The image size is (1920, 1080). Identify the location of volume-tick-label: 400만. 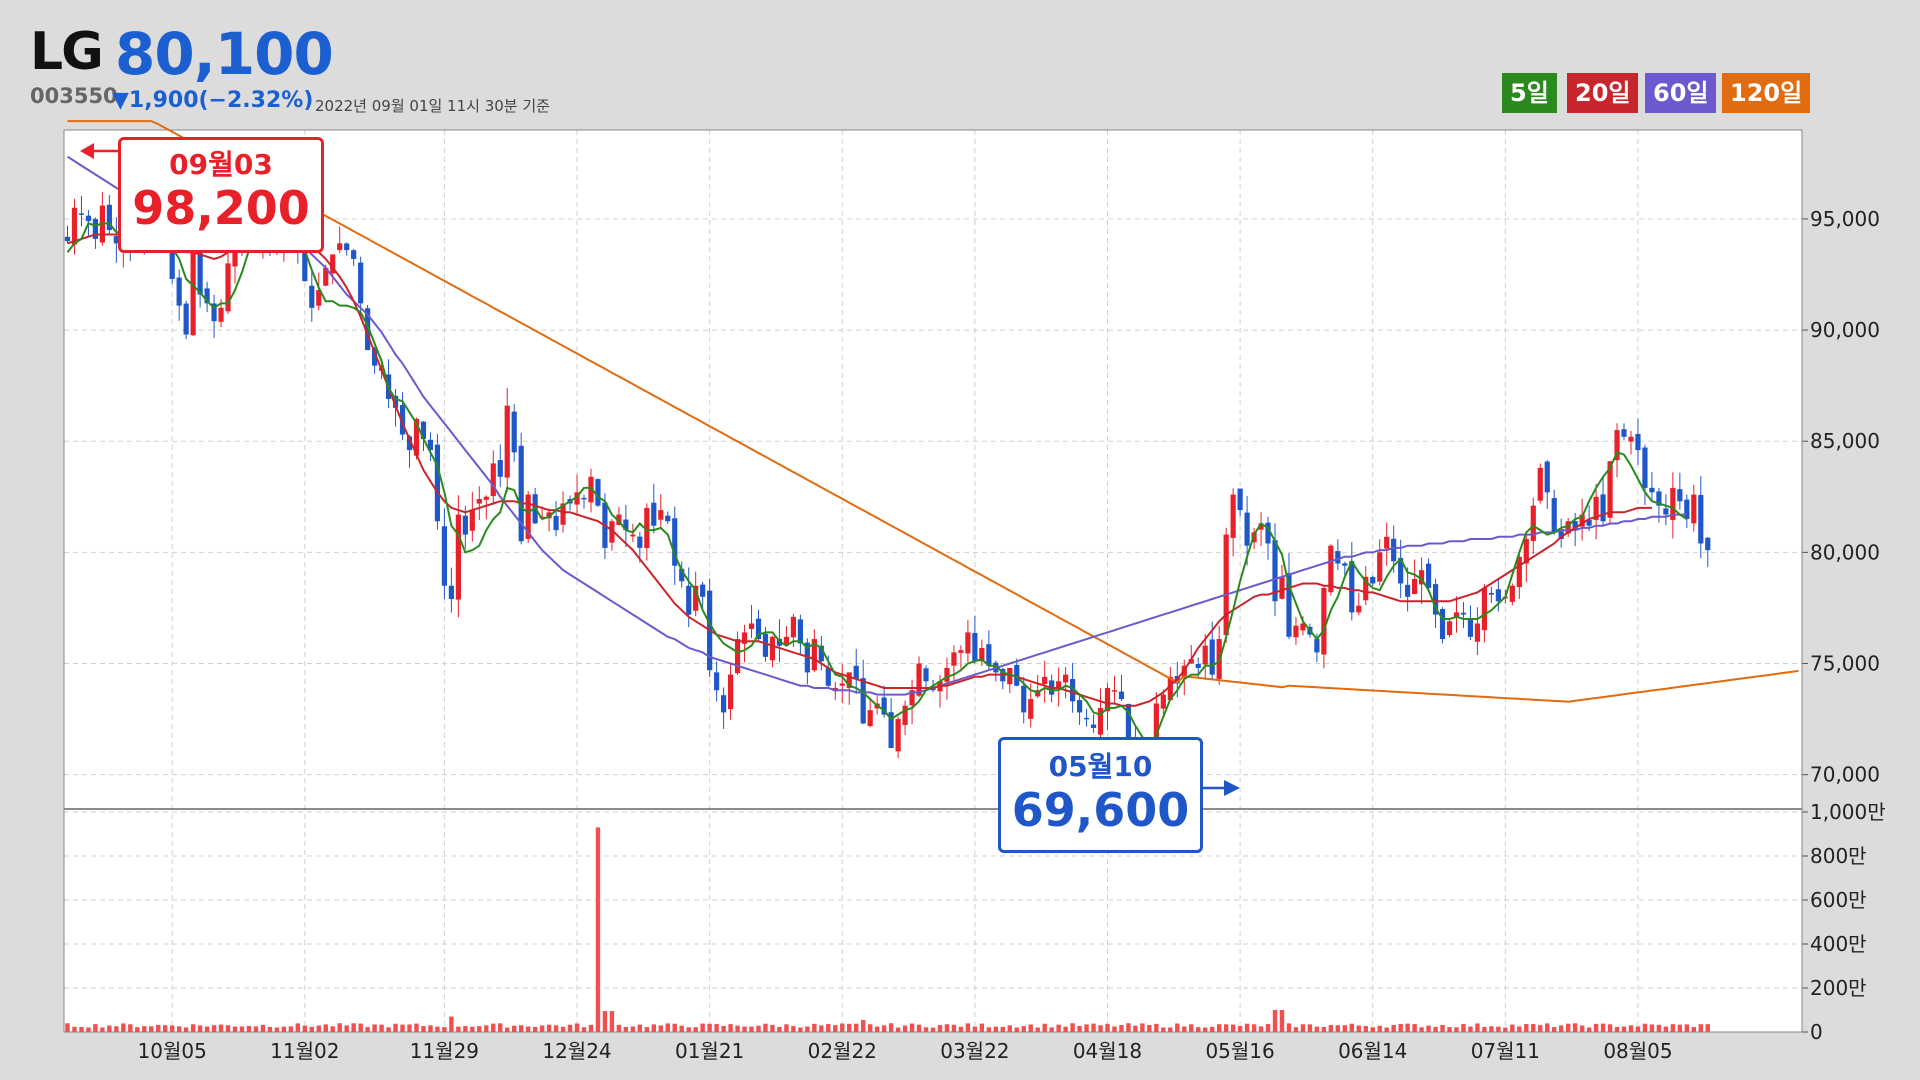
(1838, 944).